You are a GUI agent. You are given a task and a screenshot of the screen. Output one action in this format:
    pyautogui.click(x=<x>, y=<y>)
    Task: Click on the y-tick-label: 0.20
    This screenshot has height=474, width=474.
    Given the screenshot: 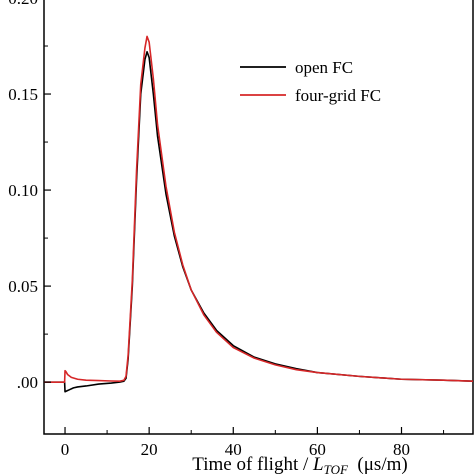 What is the action you would take?
    pyautogui.click(x=23, y=4)
    